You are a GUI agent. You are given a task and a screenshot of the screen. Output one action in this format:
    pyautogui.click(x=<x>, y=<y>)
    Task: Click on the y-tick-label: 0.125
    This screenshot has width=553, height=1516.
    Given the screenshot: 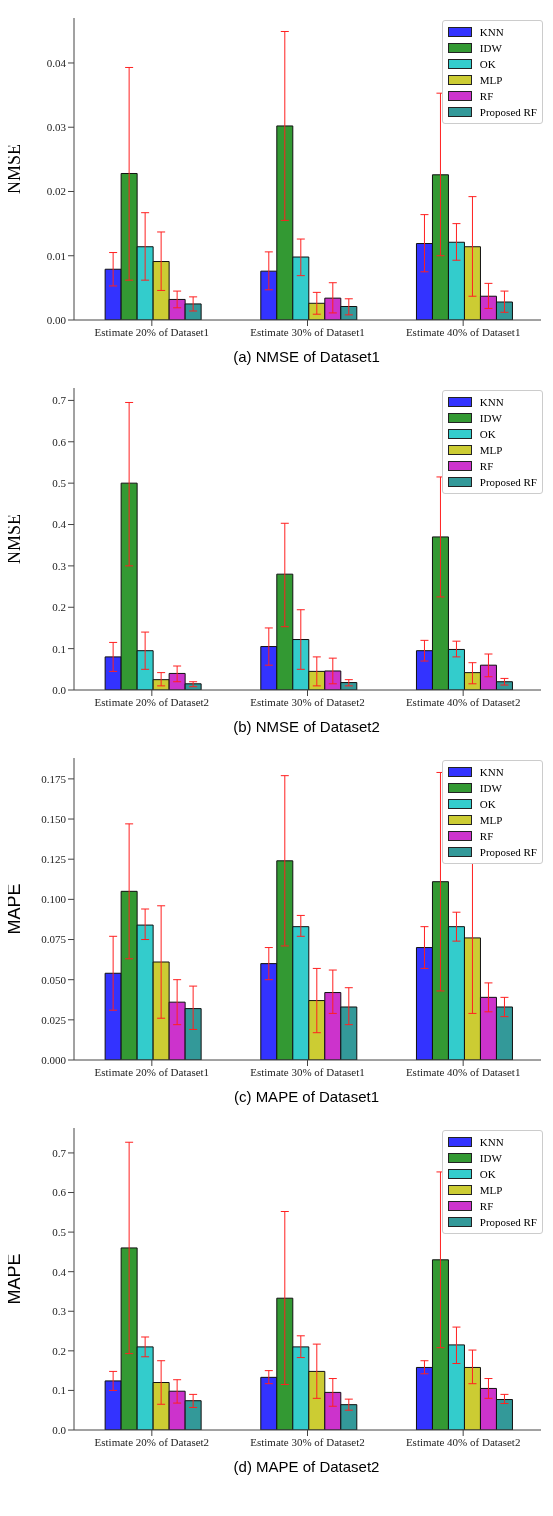 What is the action you would take?
    pyautogui.click(x=54, y=859)
    